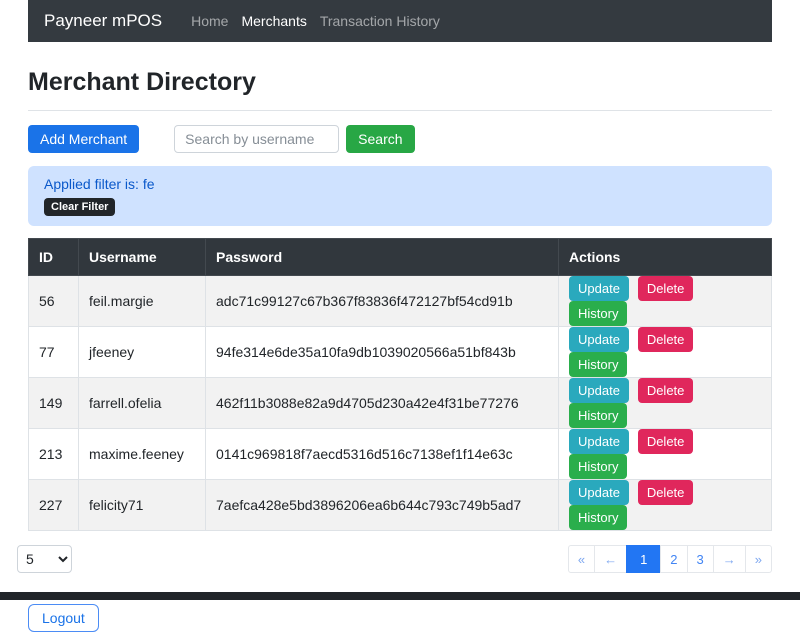 The width and height of the screenshot is (800, 632). I want to click on cell-username: farrell.ofelia, so click(142, 403).